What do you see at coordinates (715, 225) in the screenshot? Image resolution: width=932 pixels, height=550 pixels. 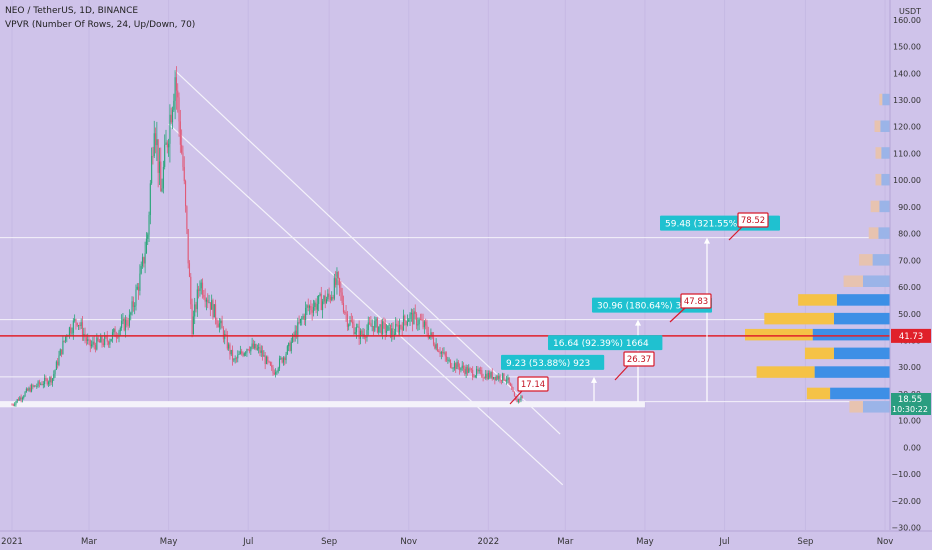 I see `measure-label: 59.48 (321.55%) 5947` at bounding box center [715, 225].